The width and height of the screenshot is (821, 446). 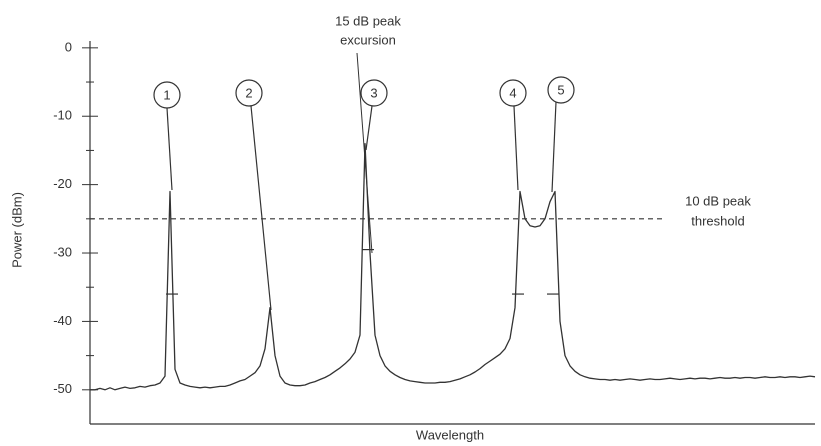 I want to click on callout-label: 2, so click(x=248, y=92).